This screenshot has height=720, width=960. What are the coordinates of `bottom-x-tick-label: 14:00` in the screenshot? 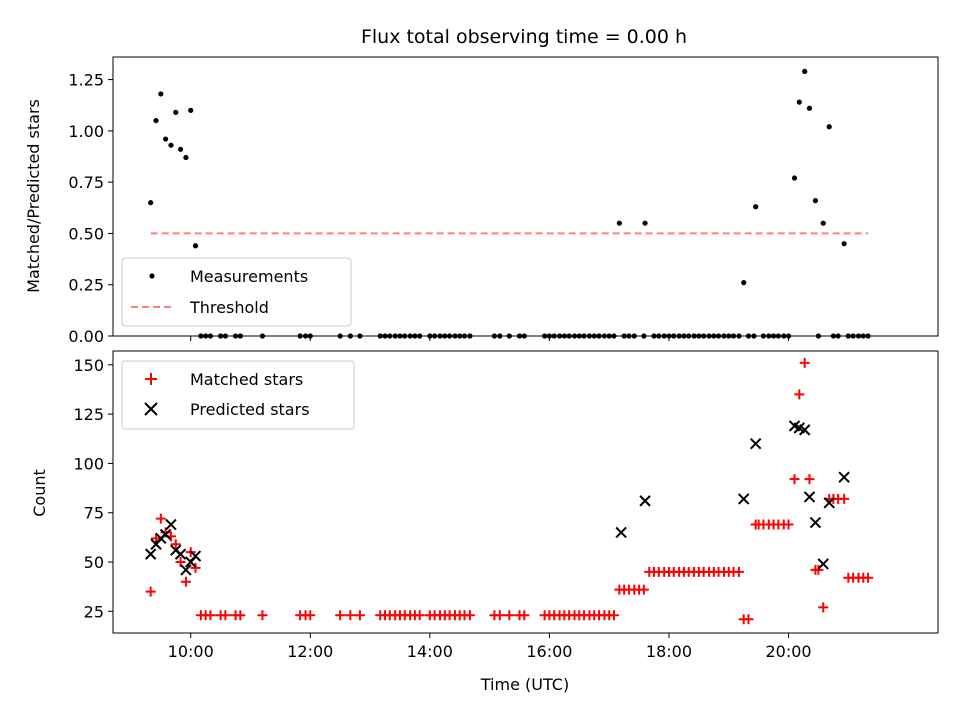 It's located at (430, 651).